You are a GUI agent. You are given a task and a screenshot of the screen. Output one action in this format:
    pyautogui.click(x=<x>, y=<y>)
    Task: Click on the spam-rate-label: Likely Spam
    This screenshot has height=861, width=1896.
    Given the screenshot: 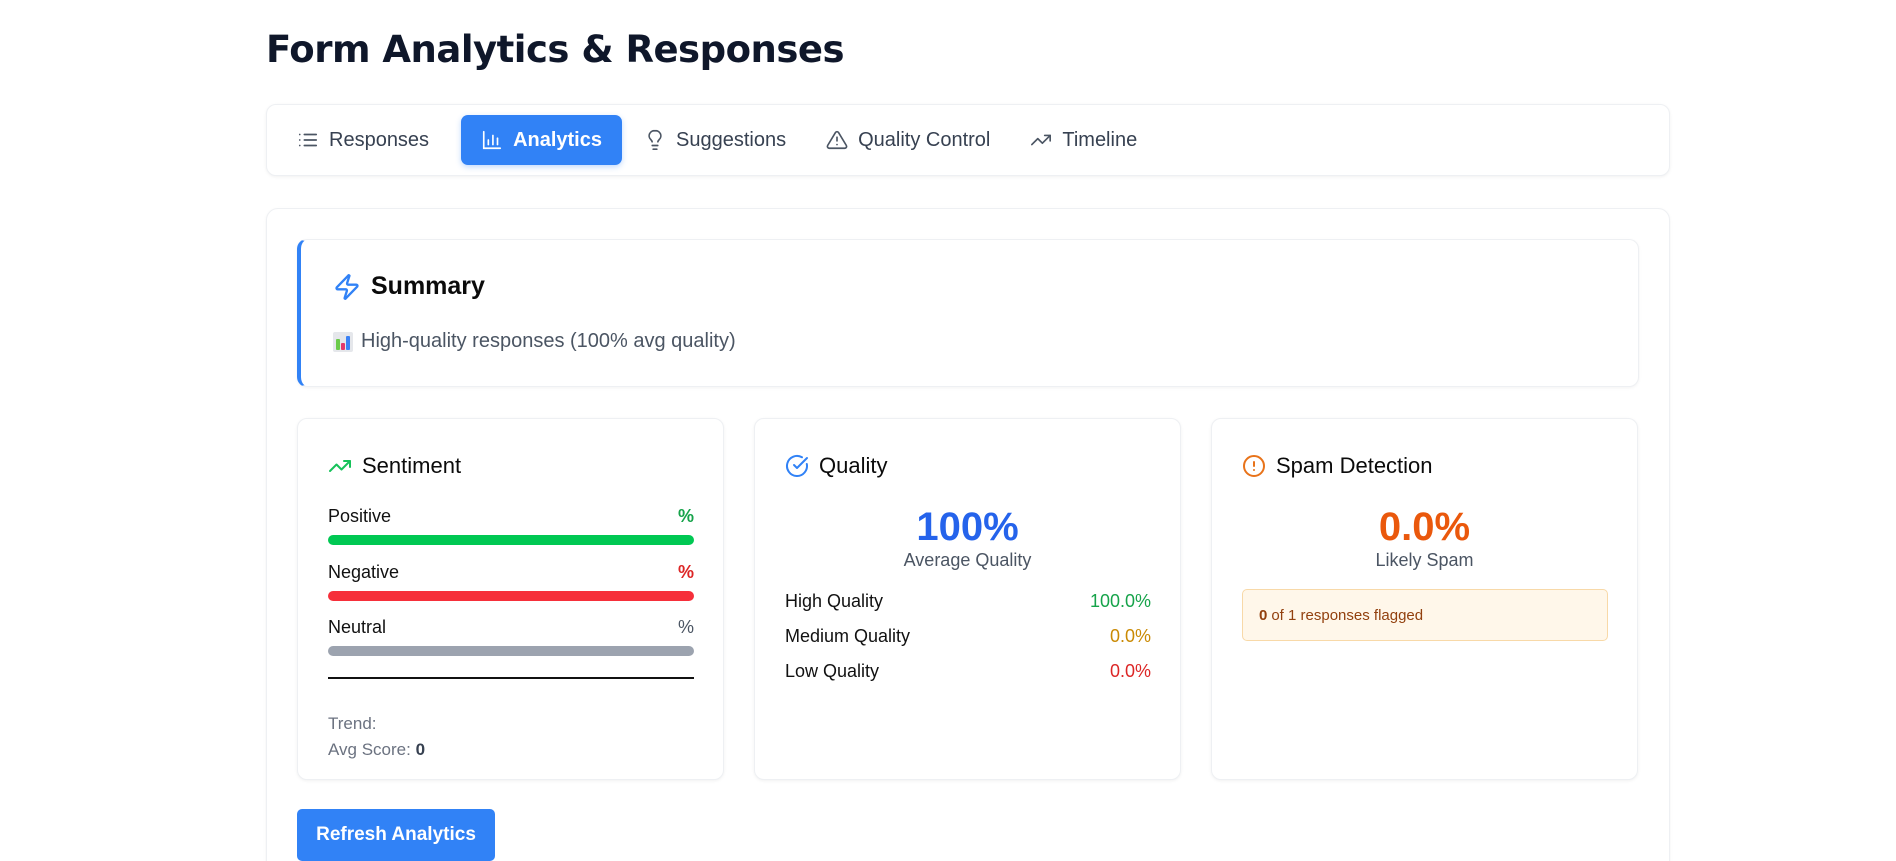 What is the action you would take?
    pyautogui.click(x=1424, y=560)
    